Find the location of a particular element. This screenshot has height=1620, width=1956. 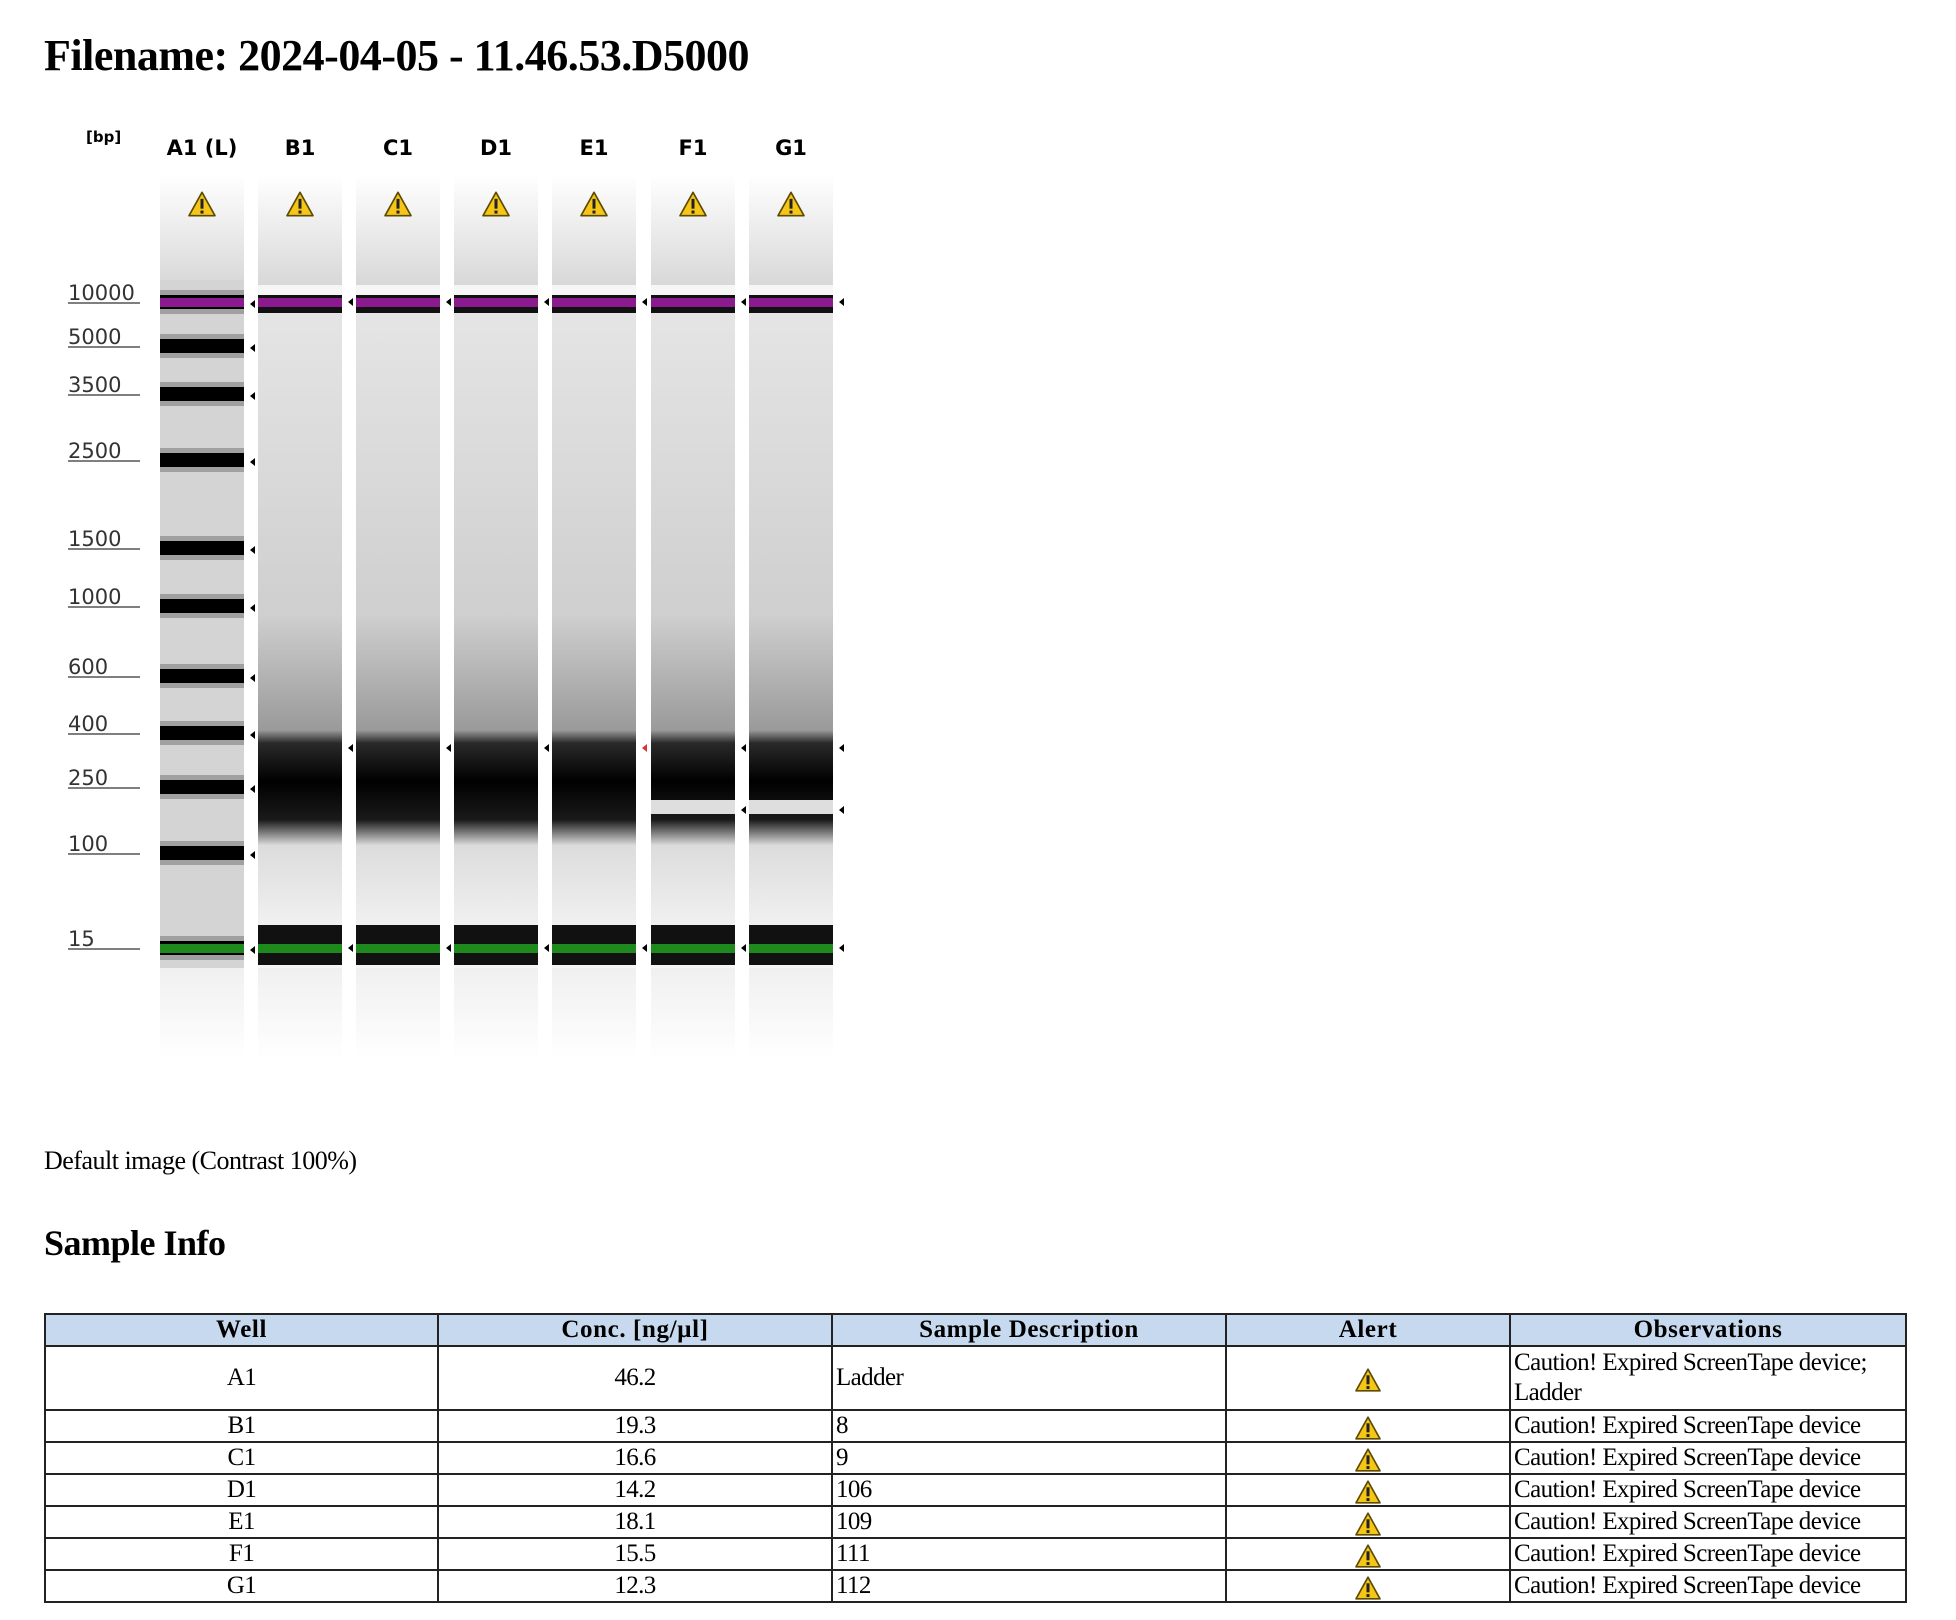

size-marker-label: 600 is located at coordinates (88, 667).